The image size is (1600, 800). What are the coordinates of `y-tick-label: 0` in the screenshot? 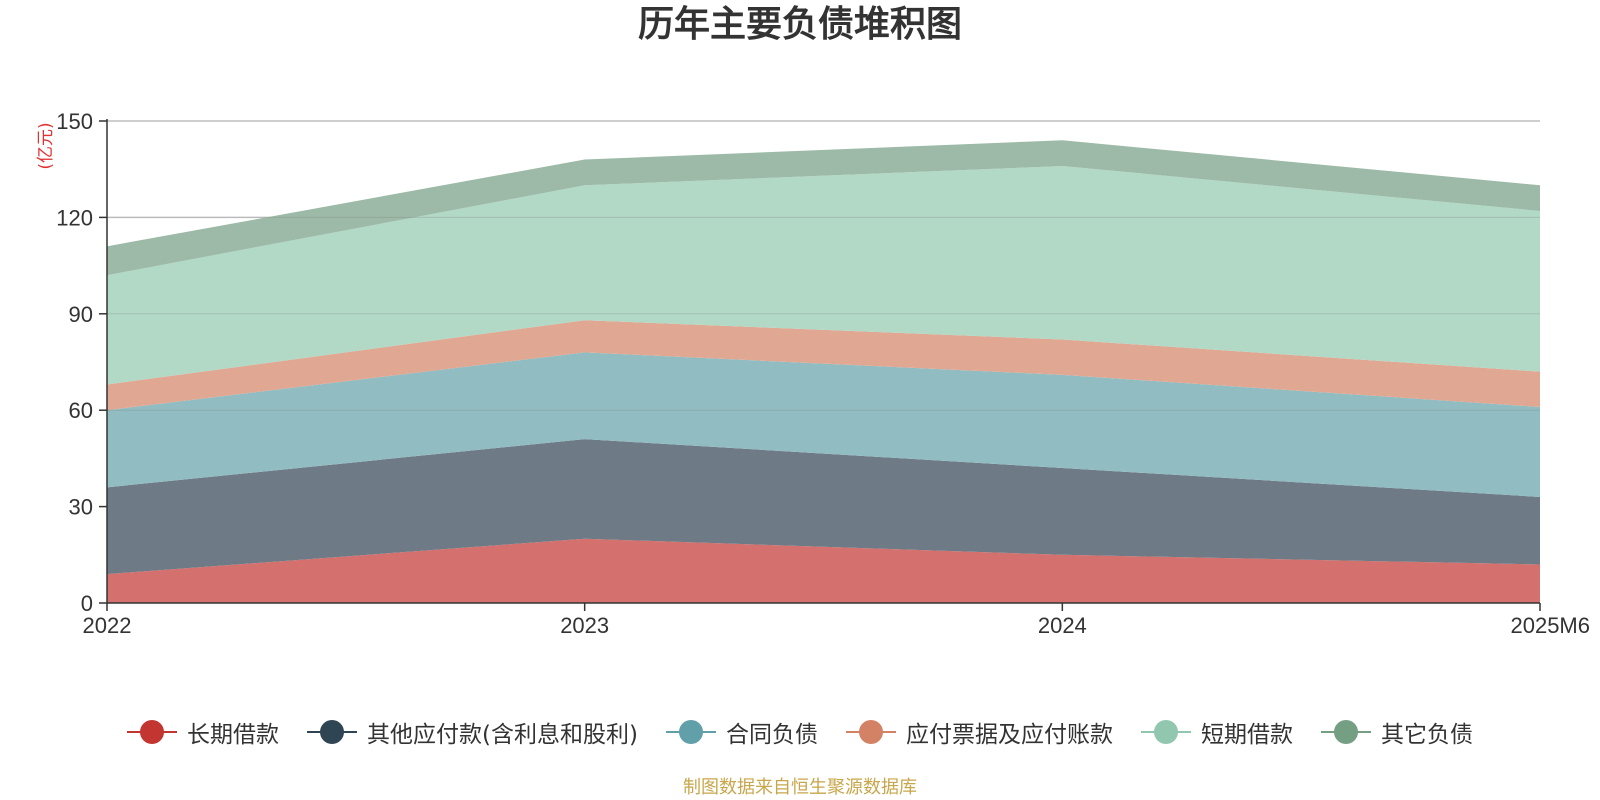 It's located at (87, 603).